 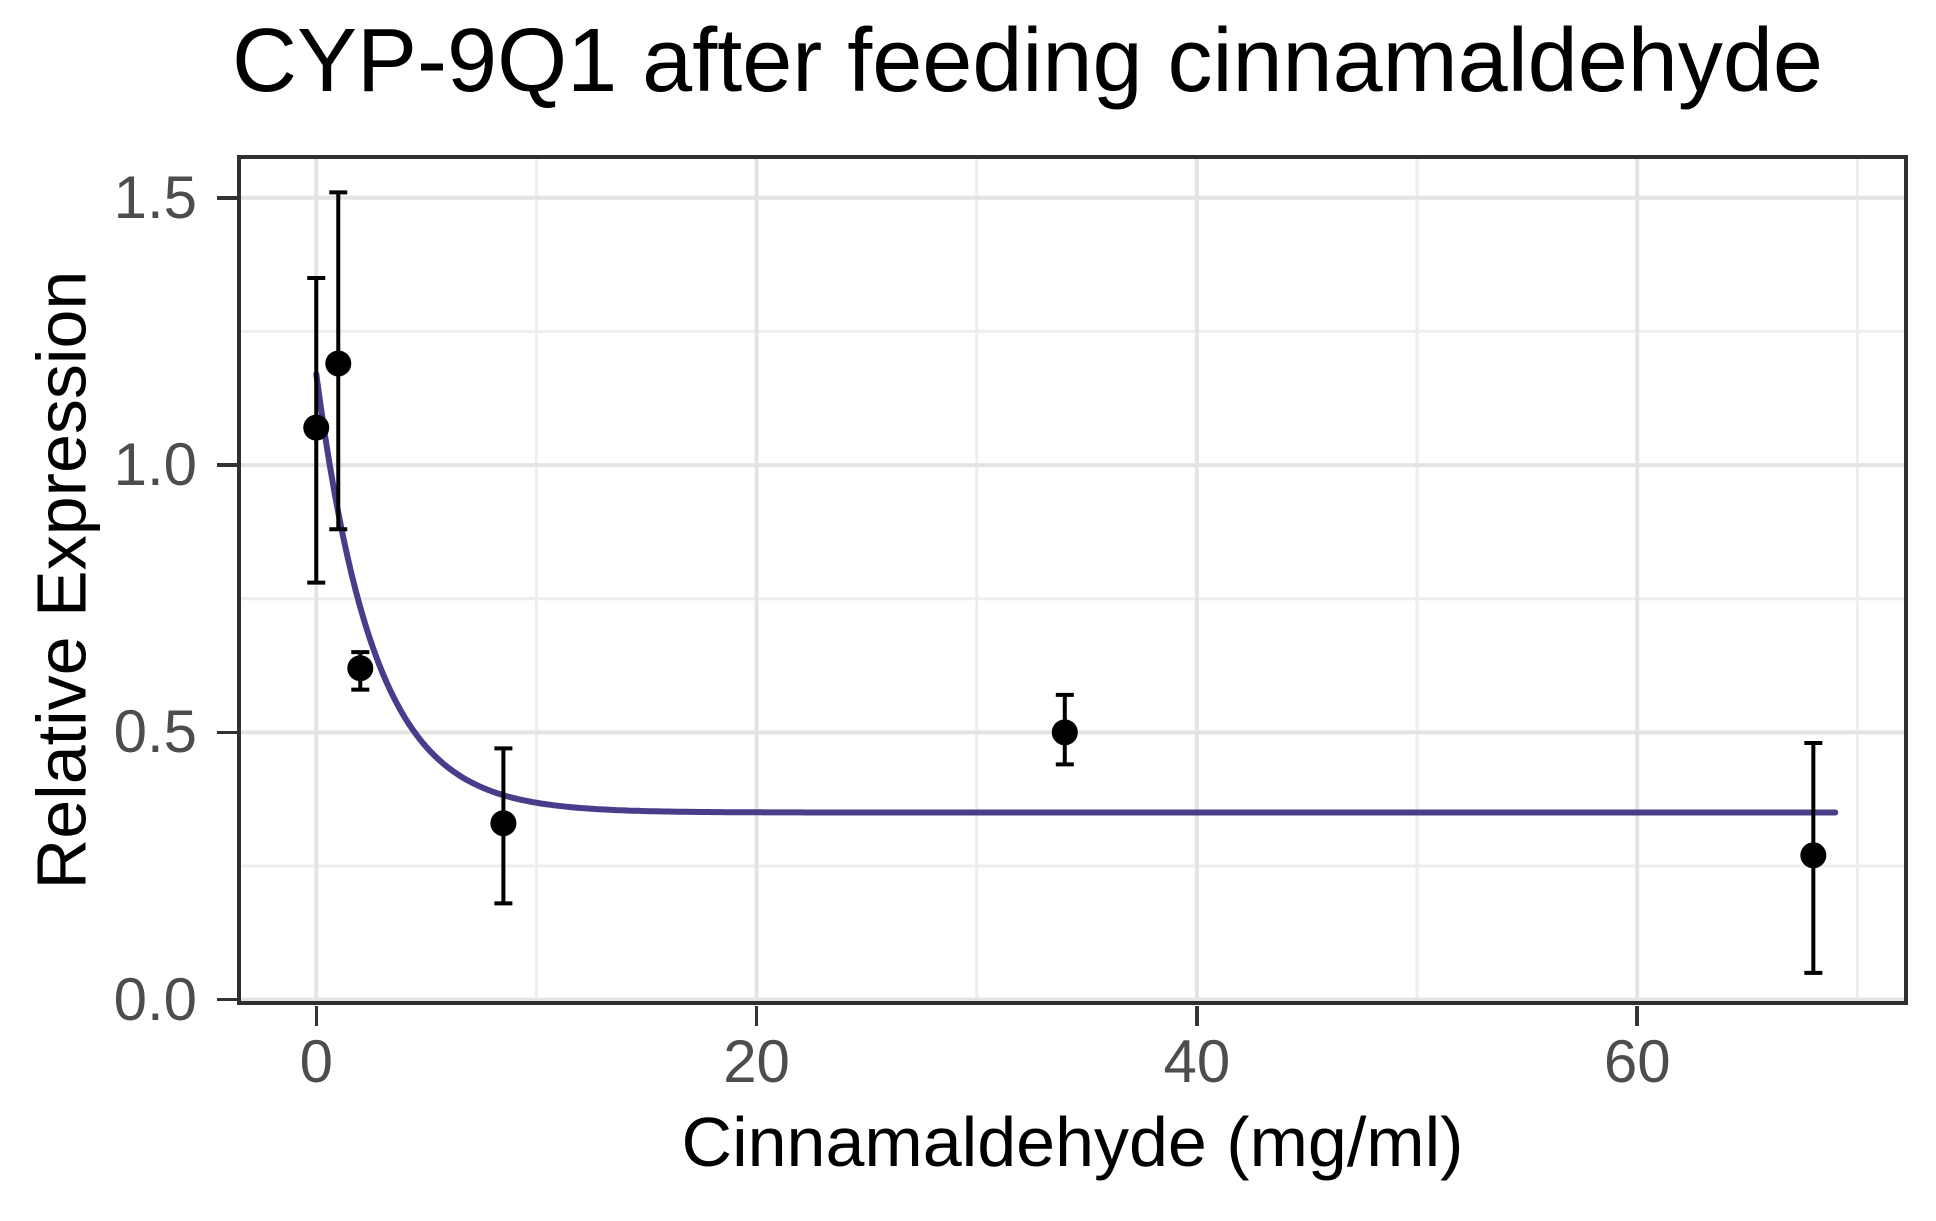 I want to click on y-axis-title: Relative Expression, so click(x=61, y=580).